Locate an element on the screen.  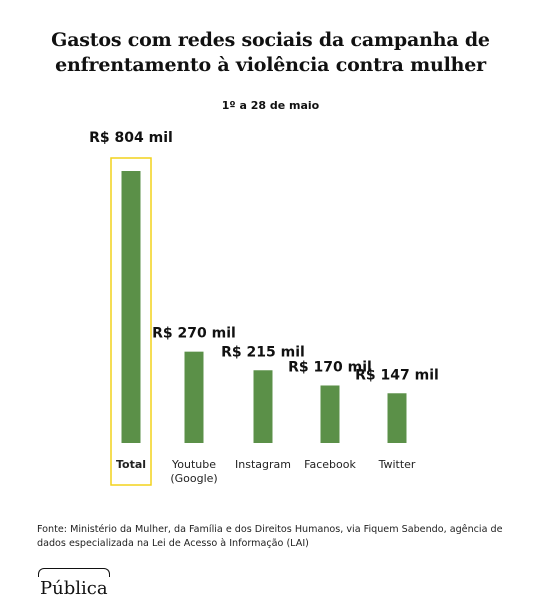
category-label-1: (Google) is located at coordinates (193, 478).